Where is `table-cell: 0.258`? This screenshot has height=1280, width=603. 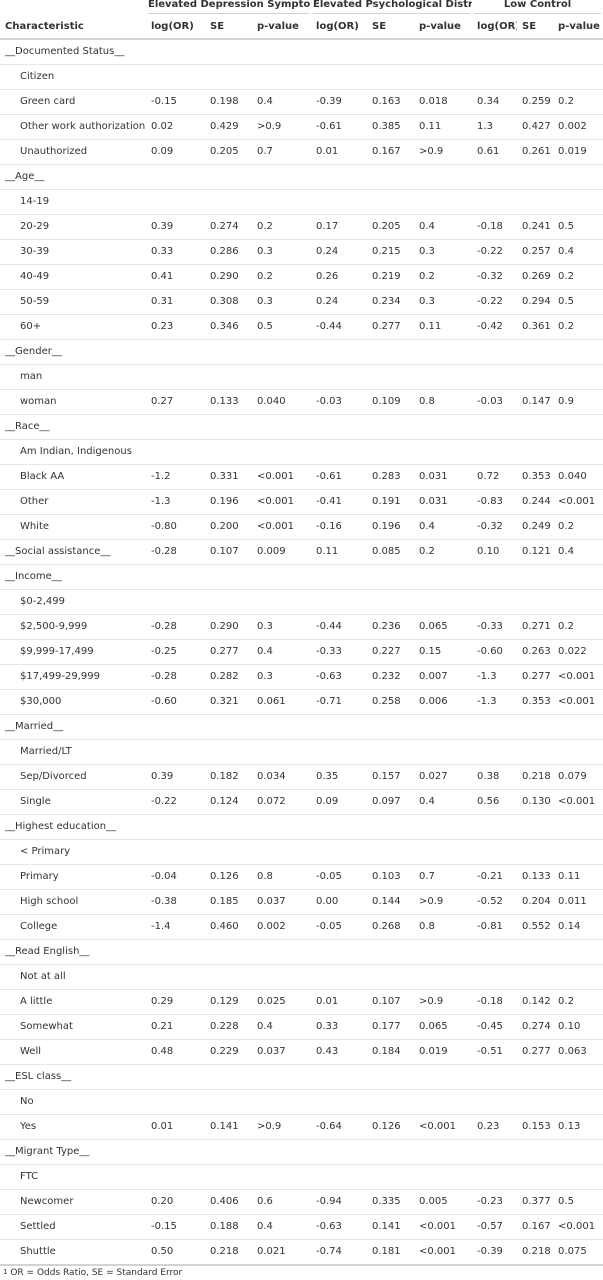 table-cell: 0.258 is located at coordinates (391, 702).